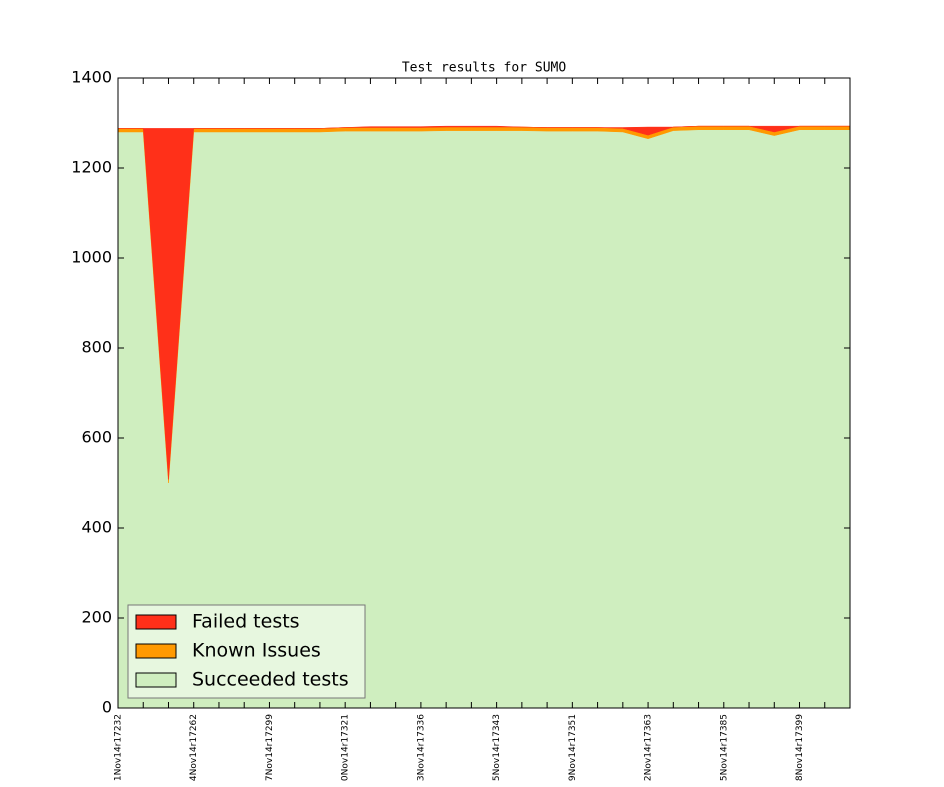  I want to click on x-tick-label: 5Nov14r17385, so click(724, 747).